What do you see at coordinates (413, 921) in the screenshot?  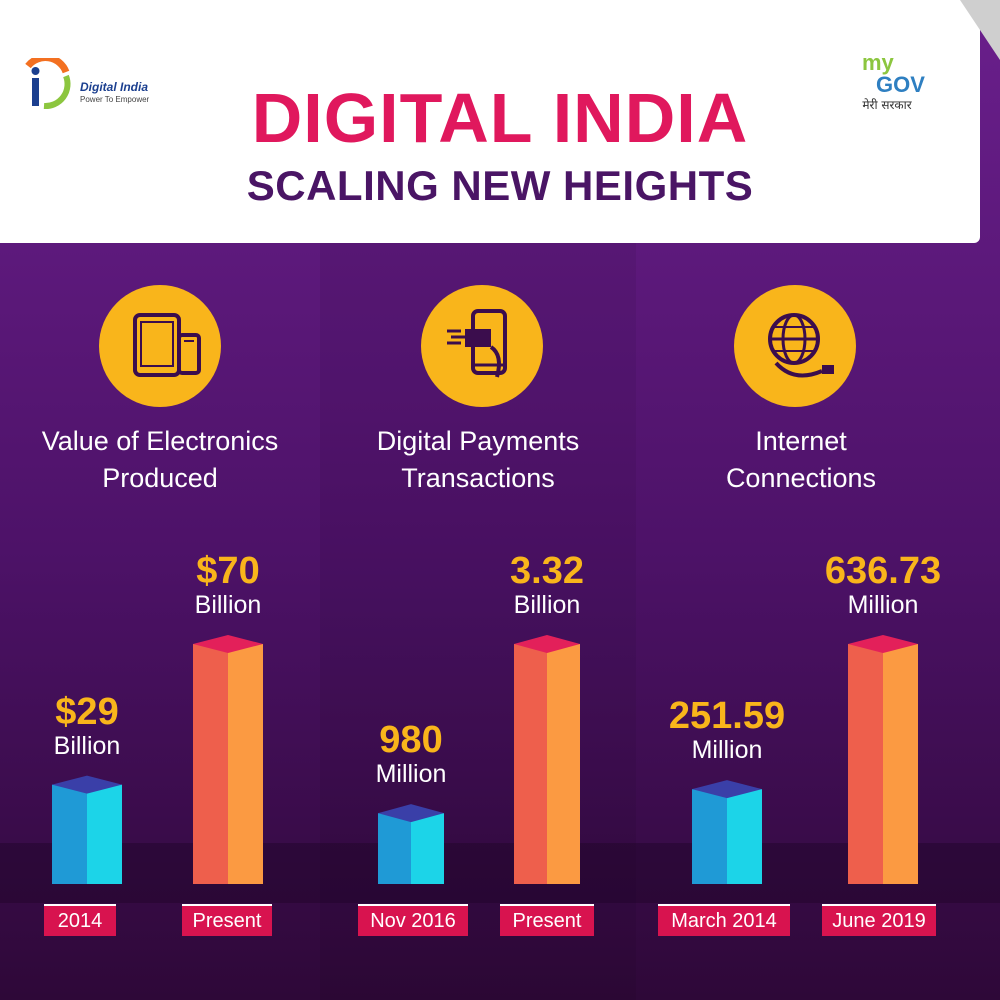 I see `x-axis-period-label: Nov 2016` at bounding box center [413, 921].